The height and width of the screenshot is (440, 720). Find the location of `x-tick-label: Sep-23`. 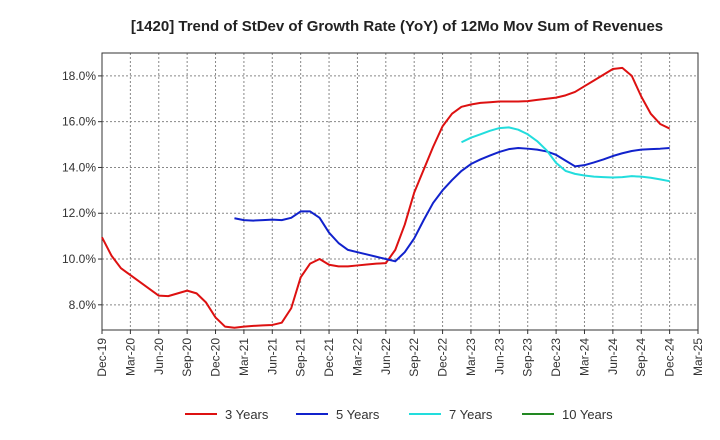

x-tick-label: Sep-23 is located at coordinates (528, 357).